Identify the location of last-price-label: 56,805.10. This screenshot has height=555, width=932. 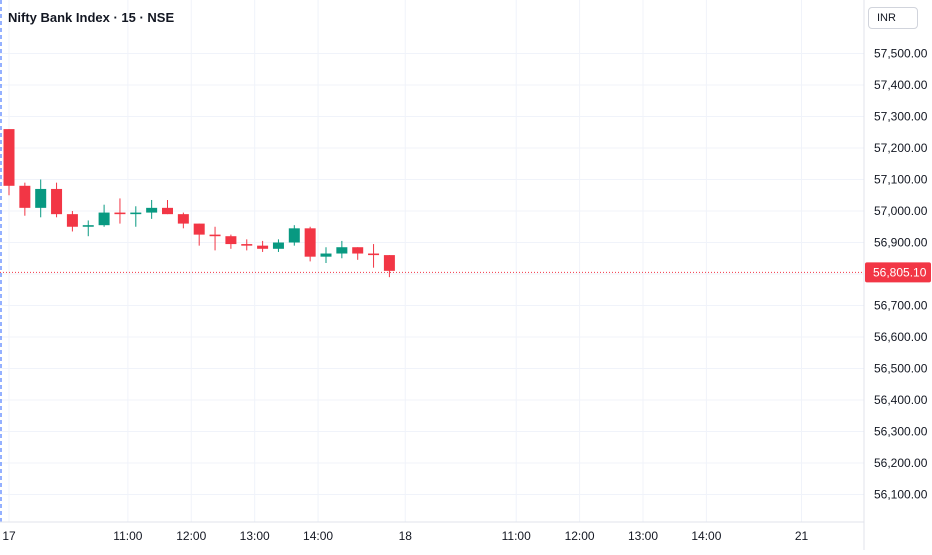
(900, 272).